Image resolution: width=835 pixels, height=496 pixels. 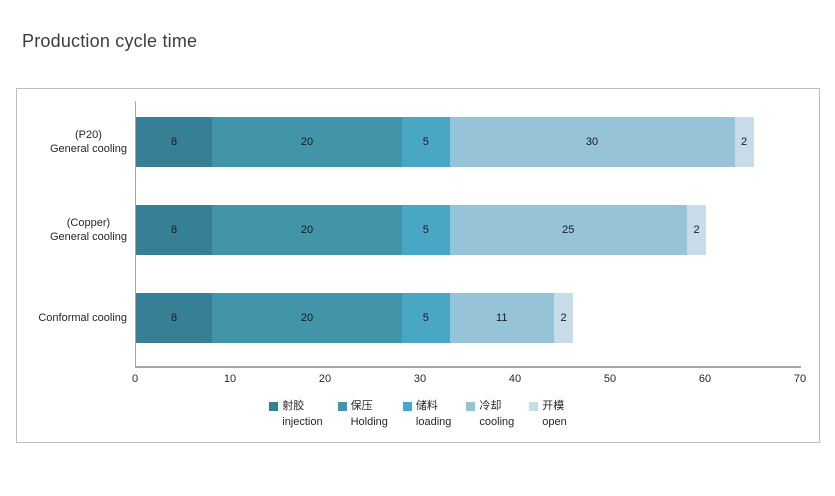 I want to click on bar-row: 8 20 5 30 2, so click(x=445, y=142).